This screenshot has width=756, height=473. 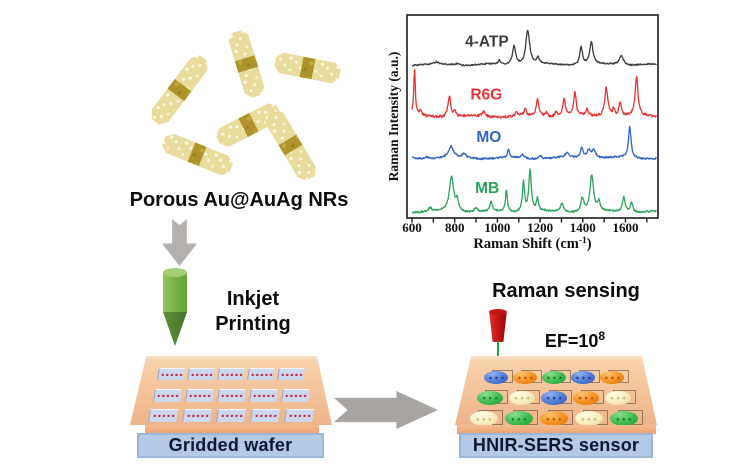 I want to click on x-tick-label: 1400, so click(x=583, y=227).